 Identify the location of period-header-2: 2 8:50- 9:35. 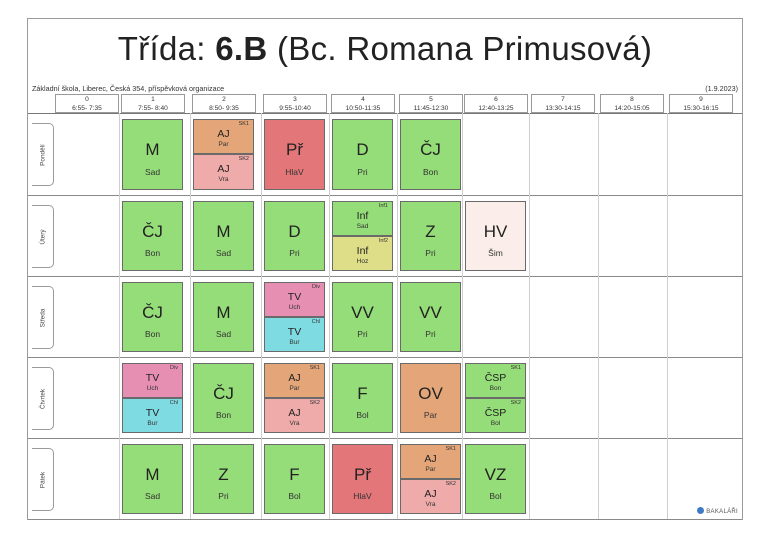
(224, 103).